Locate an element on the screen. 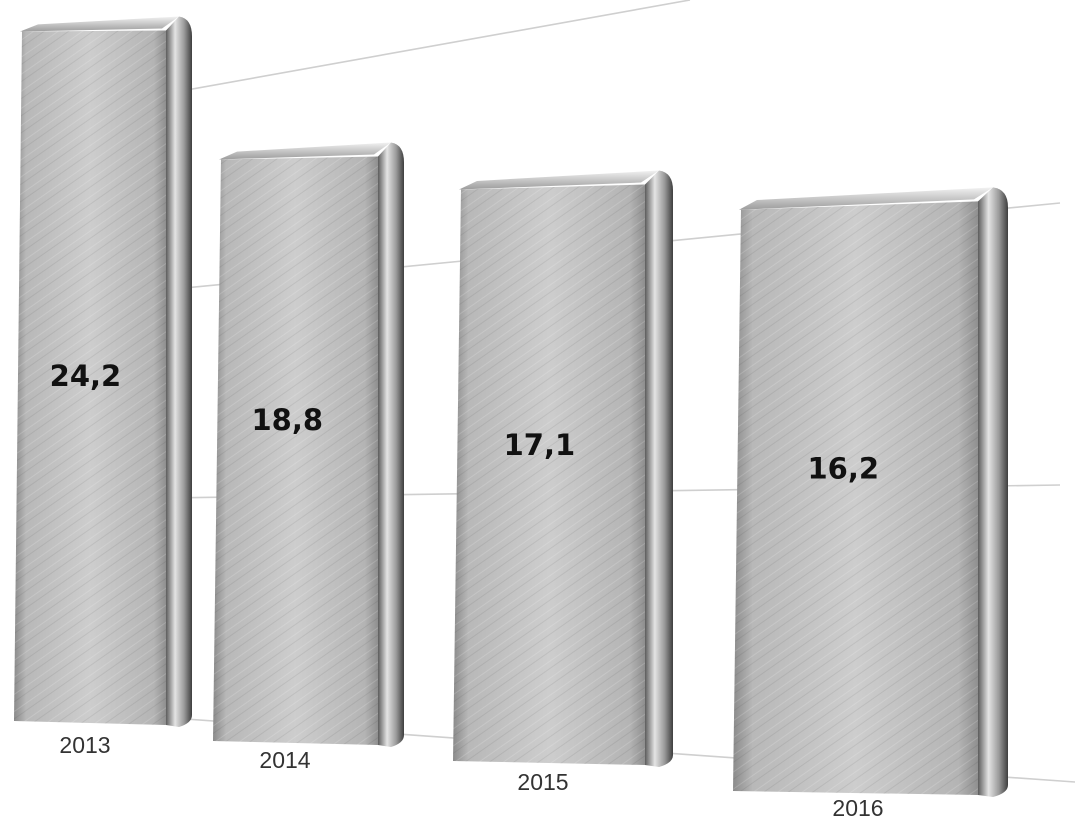 The image size is (1075, 819). bar-2015 is located at coordinates (563, 468).